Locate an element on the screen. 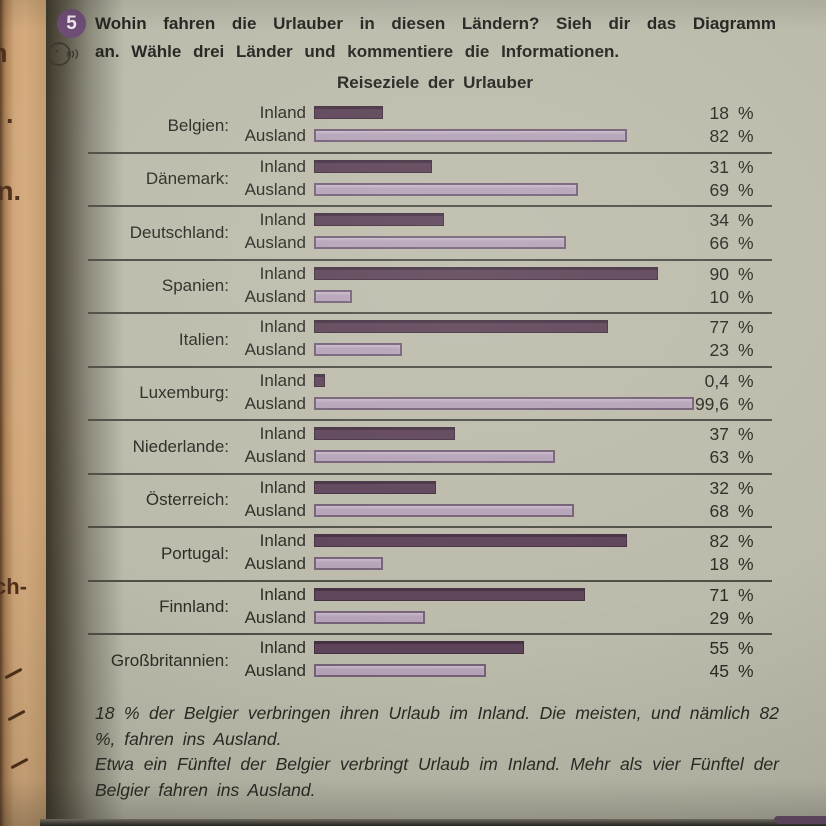  inland-row: Inland 34% is located at coordinates (413, 220).